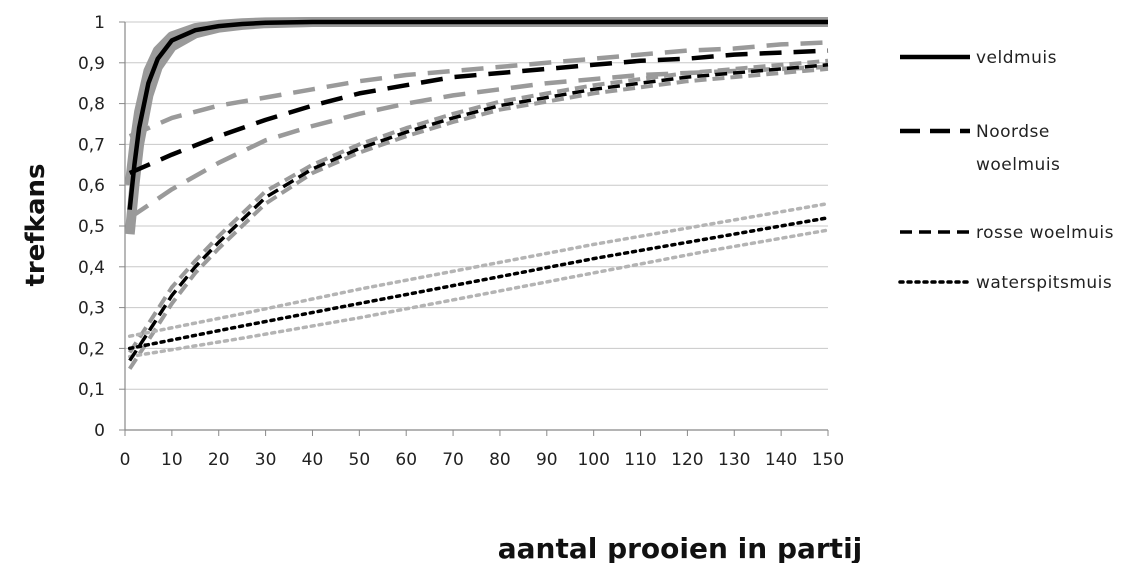 The width and height of the screenshot is (1146, 563). I want to click on y-tick-label: 1, so click(99, 23).